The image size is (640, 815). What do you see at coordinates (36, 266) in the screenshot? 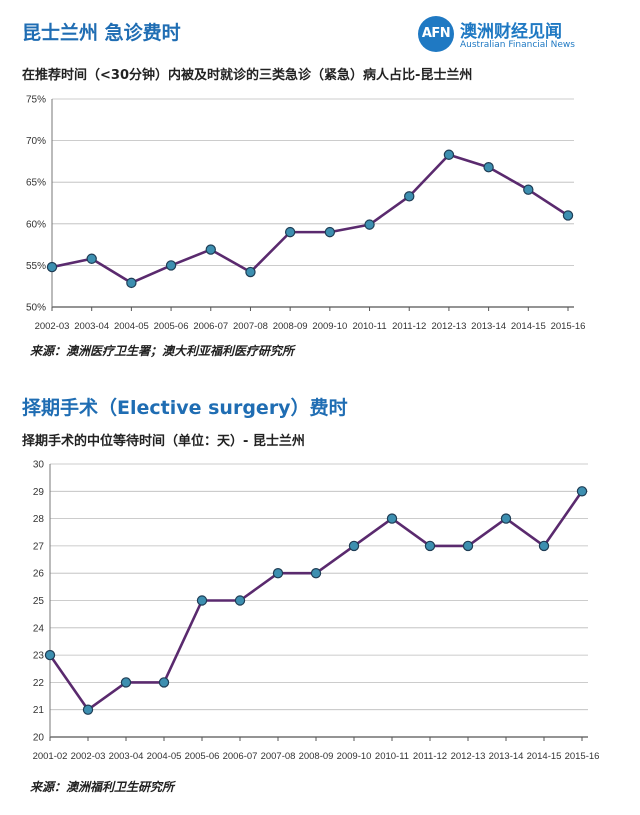
I see `y-tick-label: 55%` at bounding box center [36, 266].